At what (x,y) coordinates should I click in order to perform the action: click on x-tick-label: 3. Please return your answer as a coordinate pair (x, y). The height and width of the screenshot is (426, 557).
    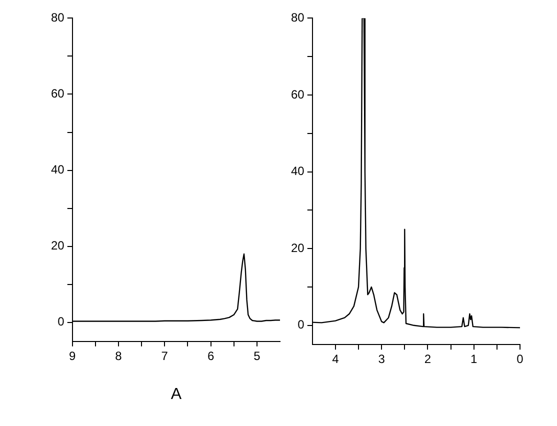
    Looking at the image, I should click on (382, 359).